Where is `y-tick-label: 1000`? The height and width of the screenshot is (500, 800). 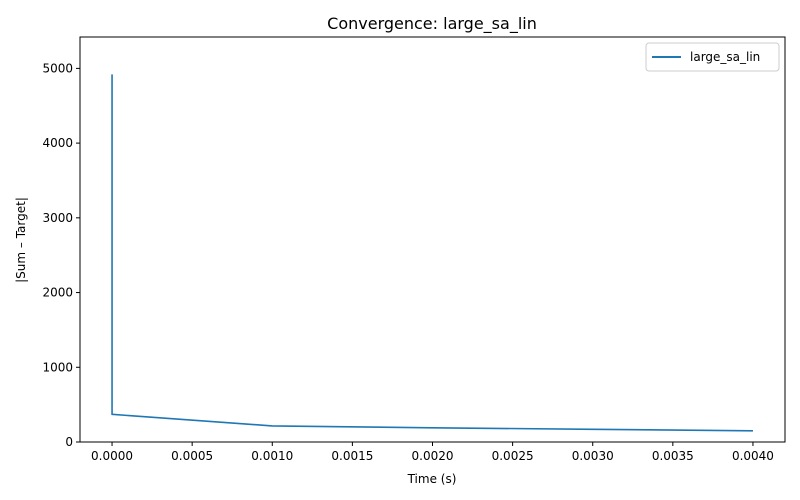
y-tick-label: 1000 is located at coordinates (57, 367).